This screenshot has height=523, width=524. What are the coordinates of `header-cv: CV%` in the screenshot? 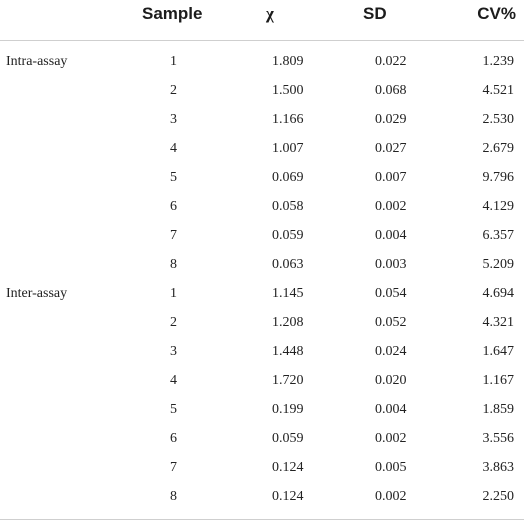 It's located at (496, 13).